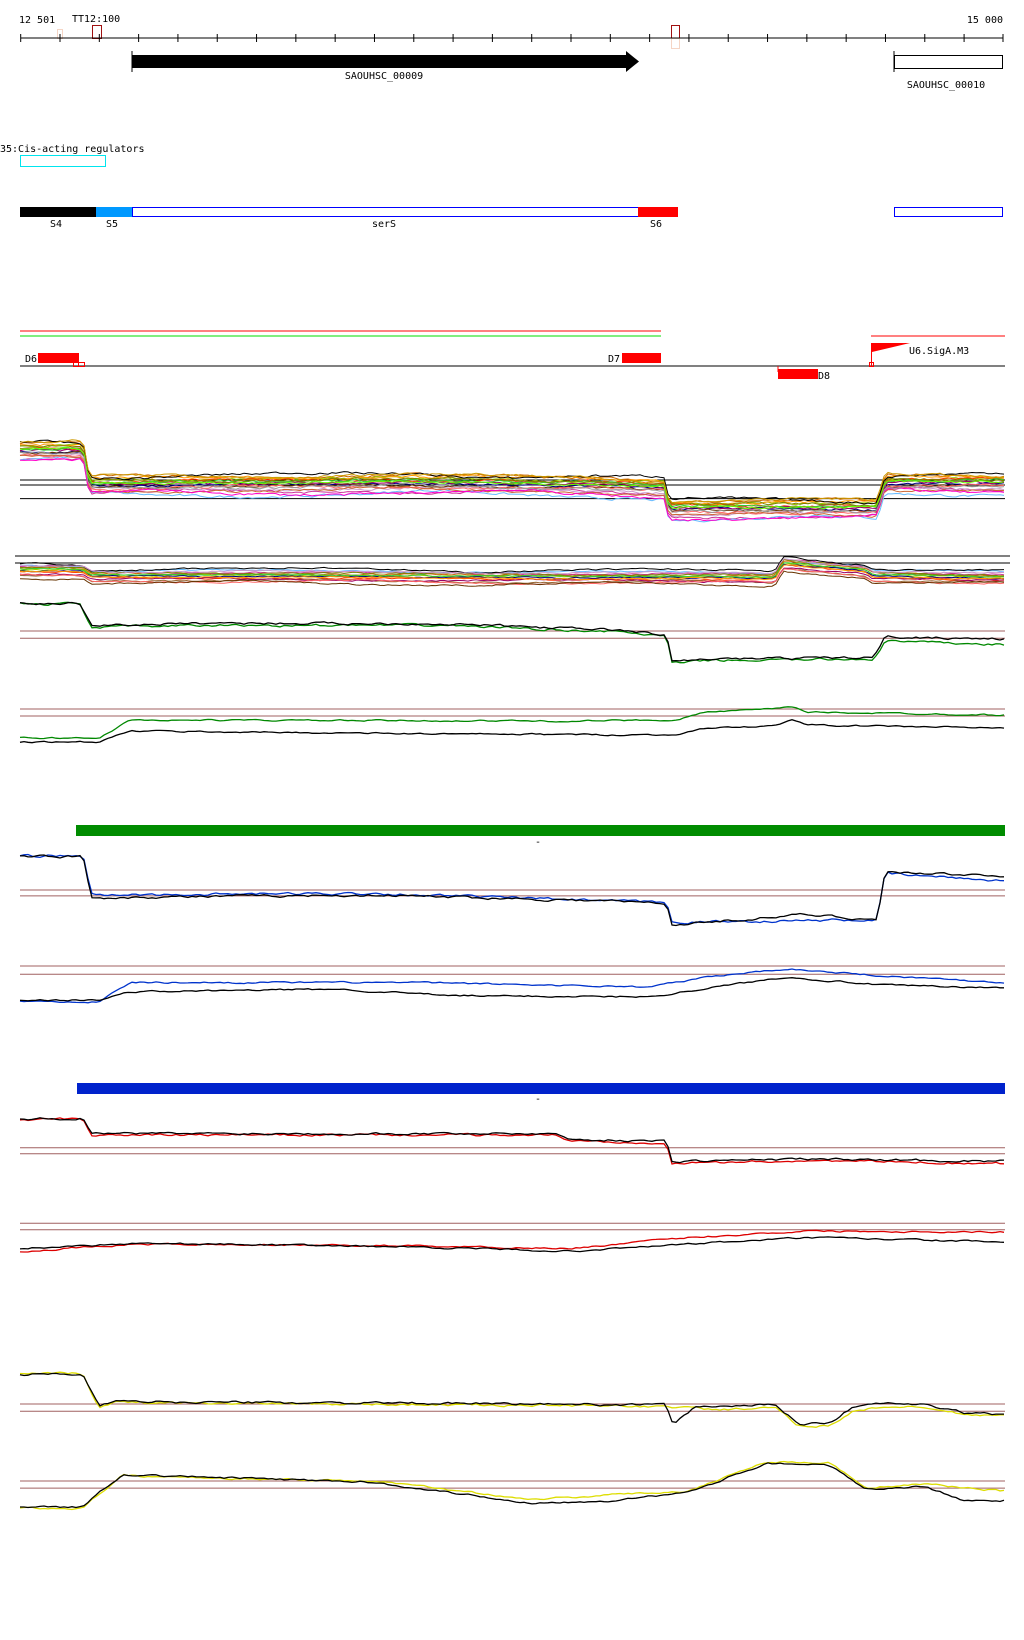 The height and width of the screenshot is (1640, 1024). What do you see at coordinates (985, 20) in the screenshot?
I see `ruler-end-label: 15 000` at bounding box center [985, 20].